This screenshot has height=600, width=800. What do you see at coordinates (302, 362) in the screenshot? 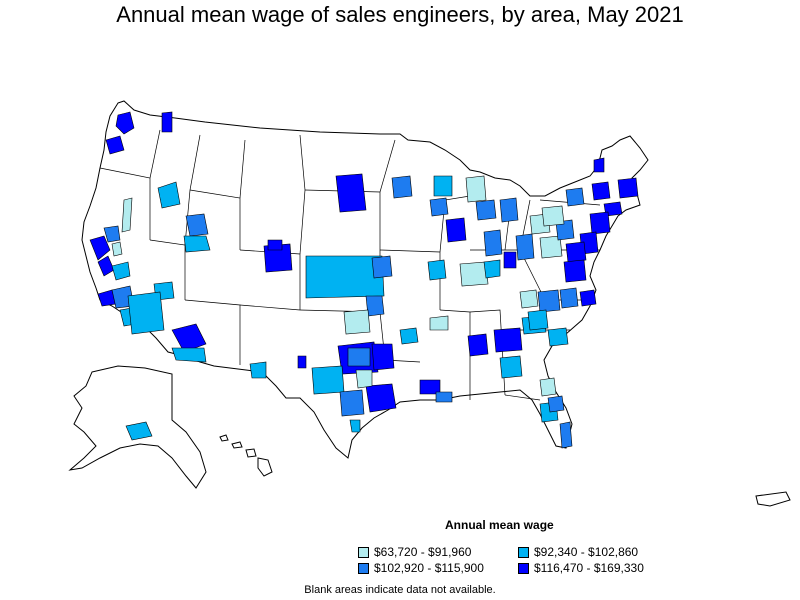
I see `area-nm-small` at bounding box center [302, 362].